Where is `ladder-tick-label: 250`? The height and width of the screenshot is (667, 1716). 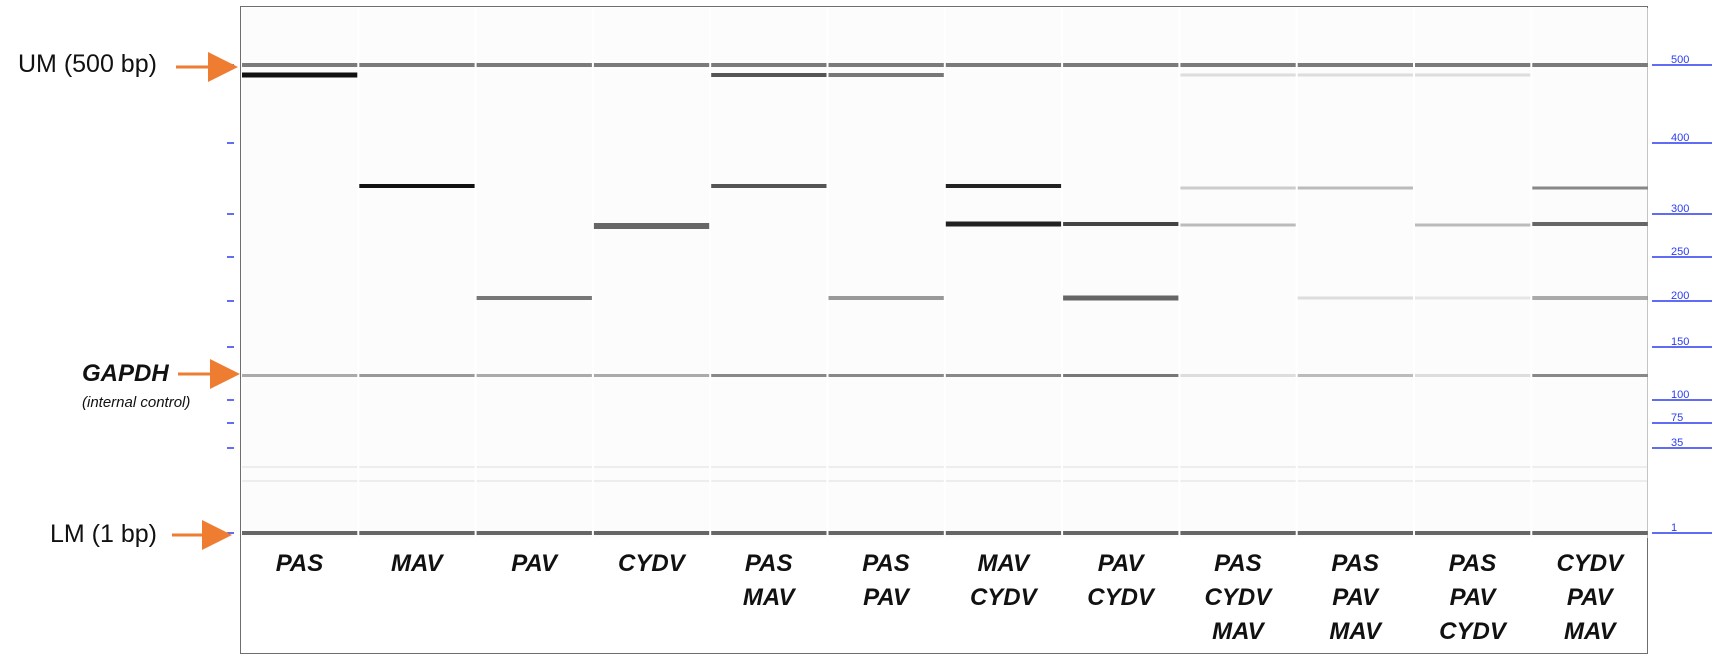
ladder-tick-label: 250 is located at coordinates (1680, 252).